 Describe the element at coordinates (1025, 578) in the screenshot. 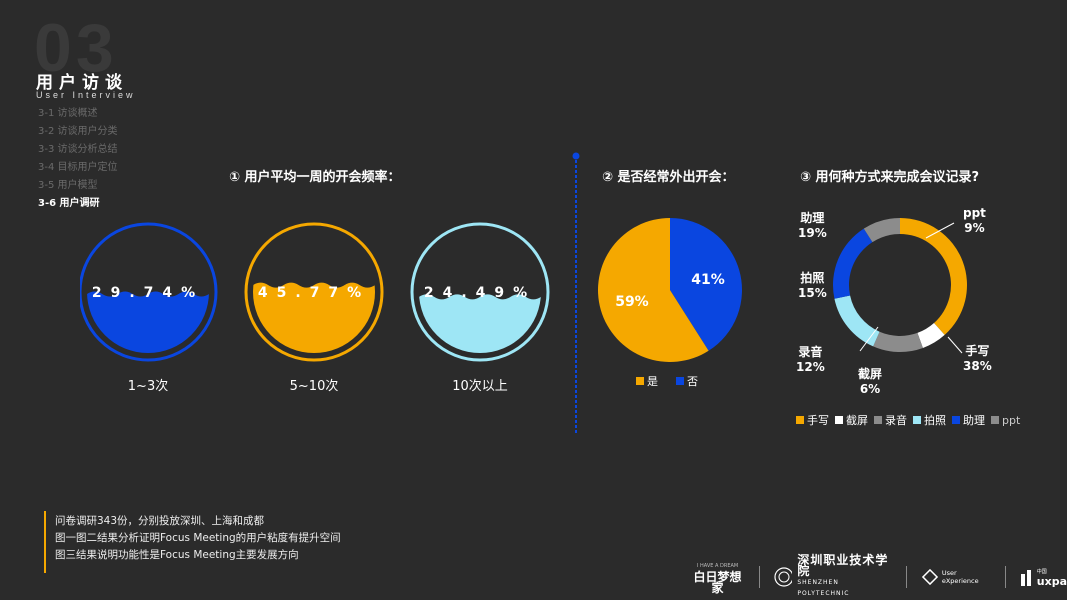

I see `uxpa-mark-icon` at that location.